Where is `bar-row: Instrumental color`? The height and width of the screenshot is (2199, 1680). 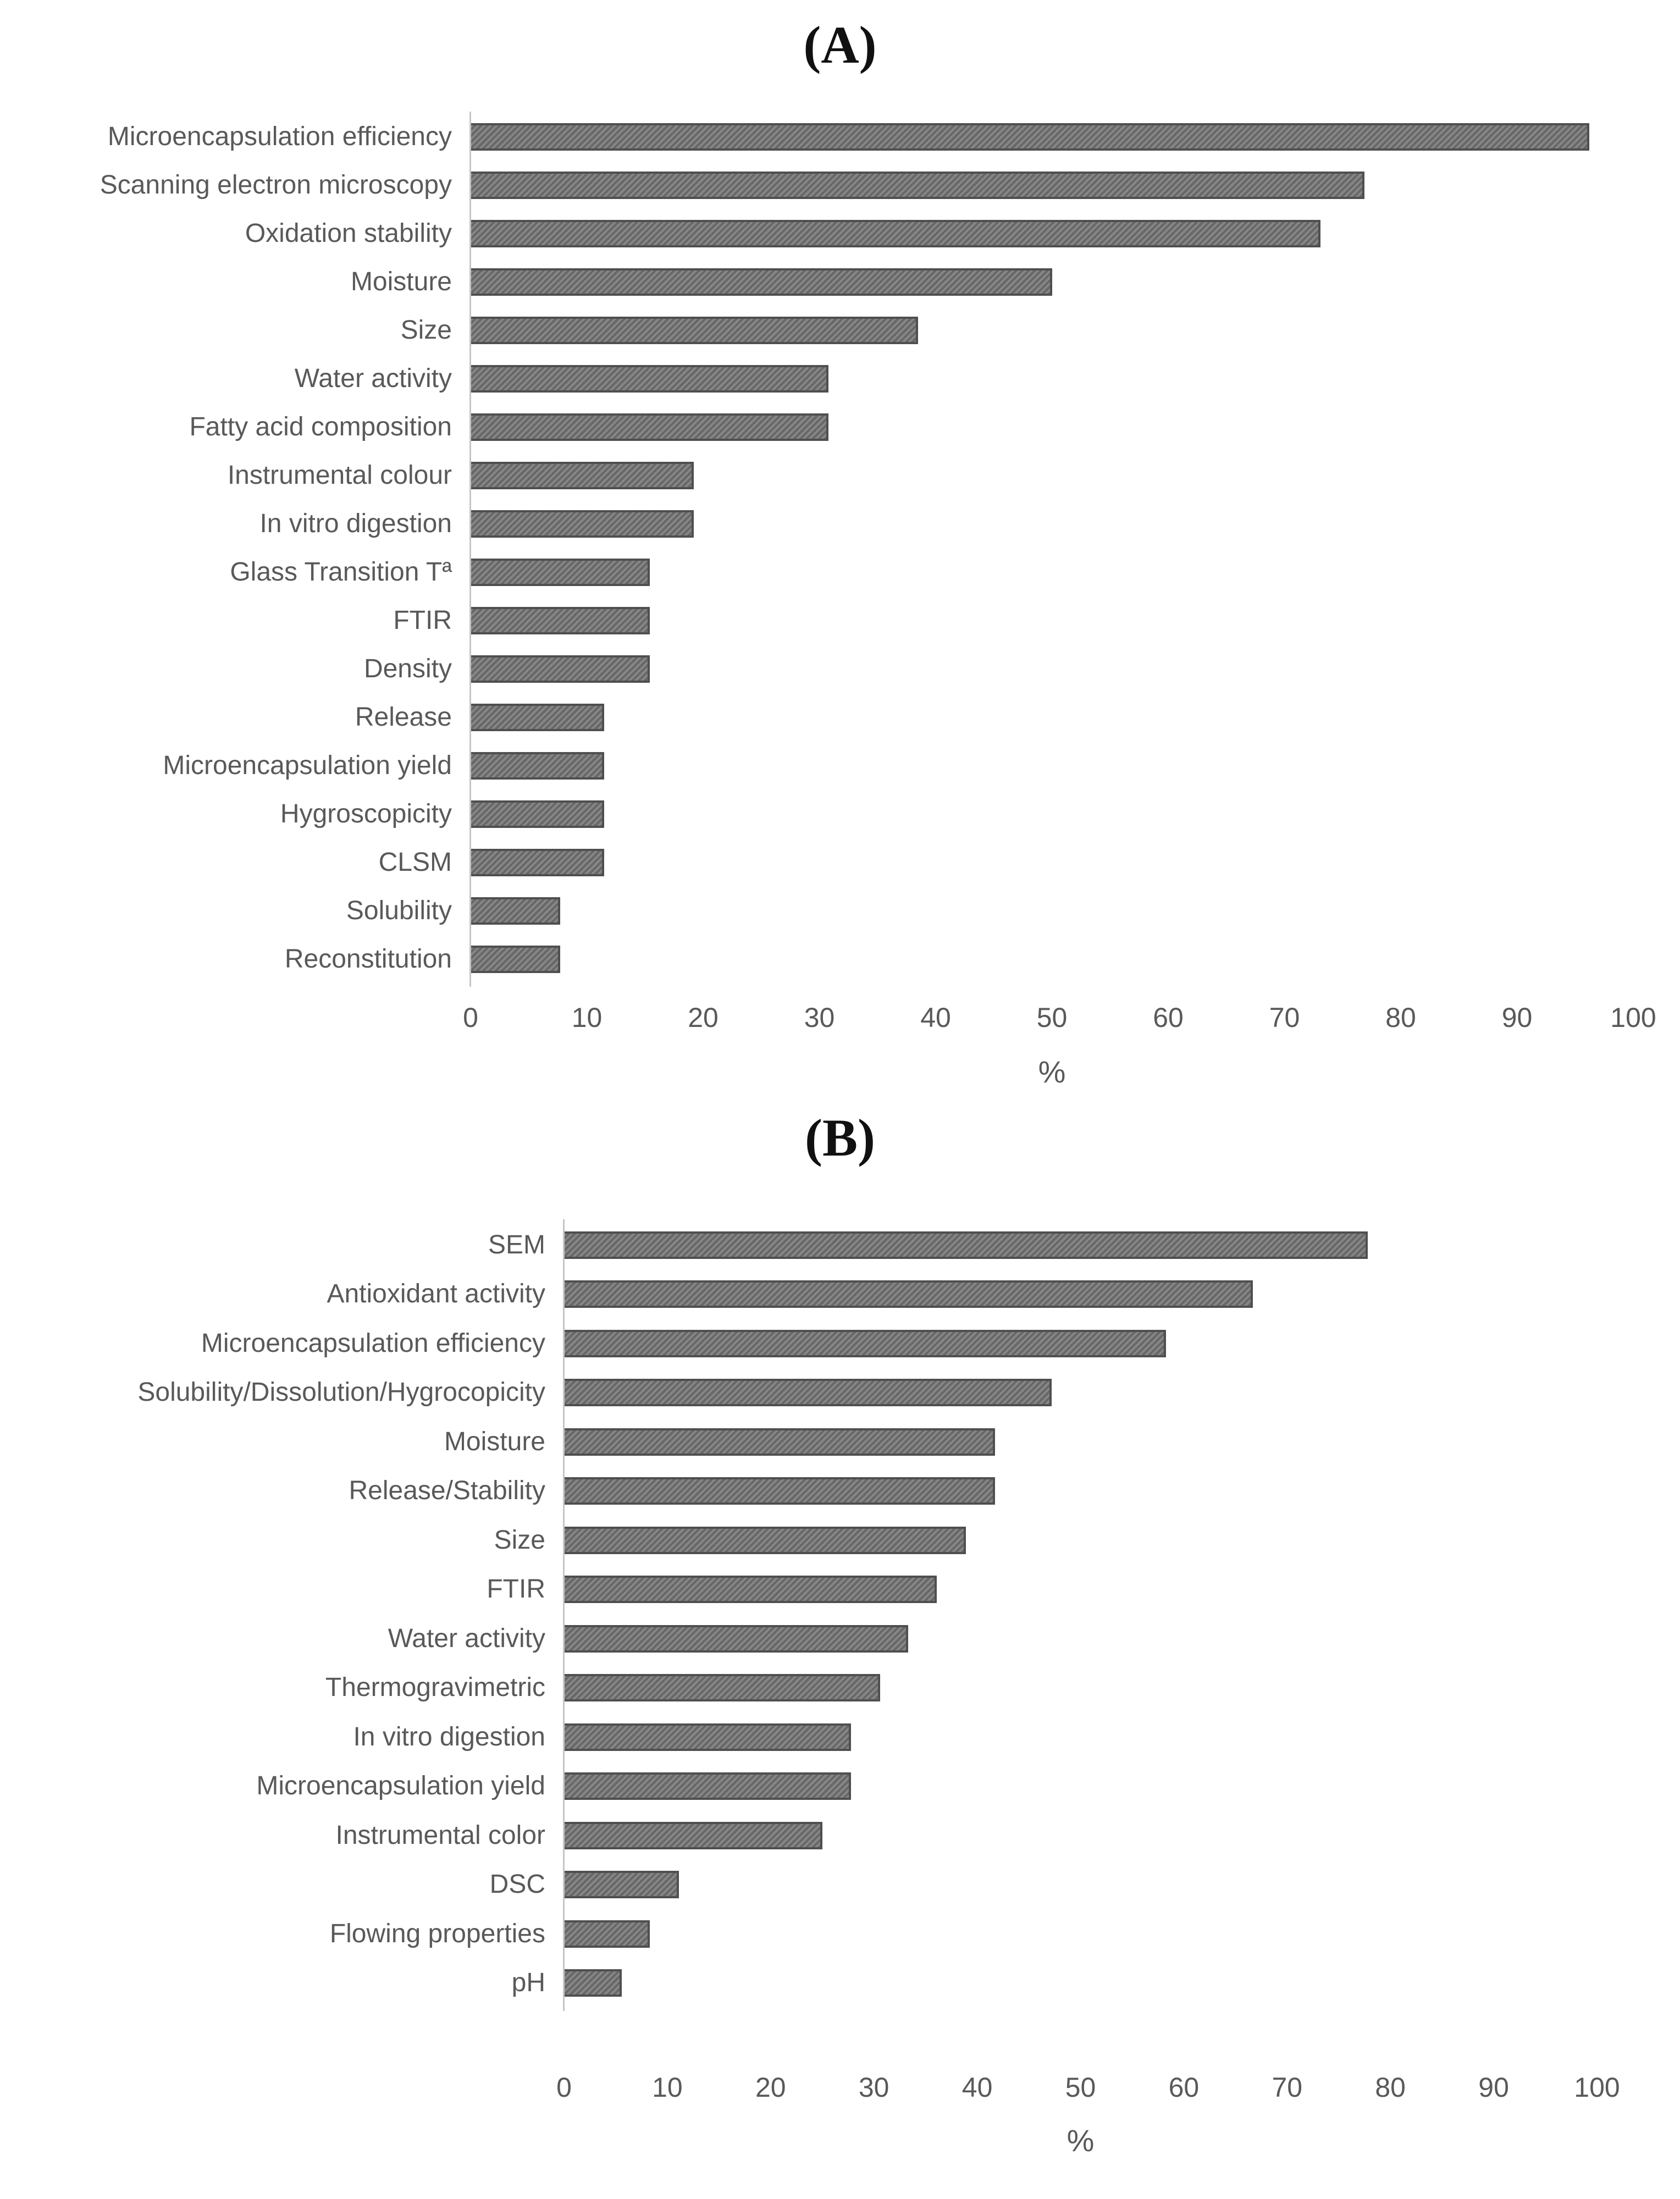 bar-row: Instrumental color is located at coordinates (840, 1835).